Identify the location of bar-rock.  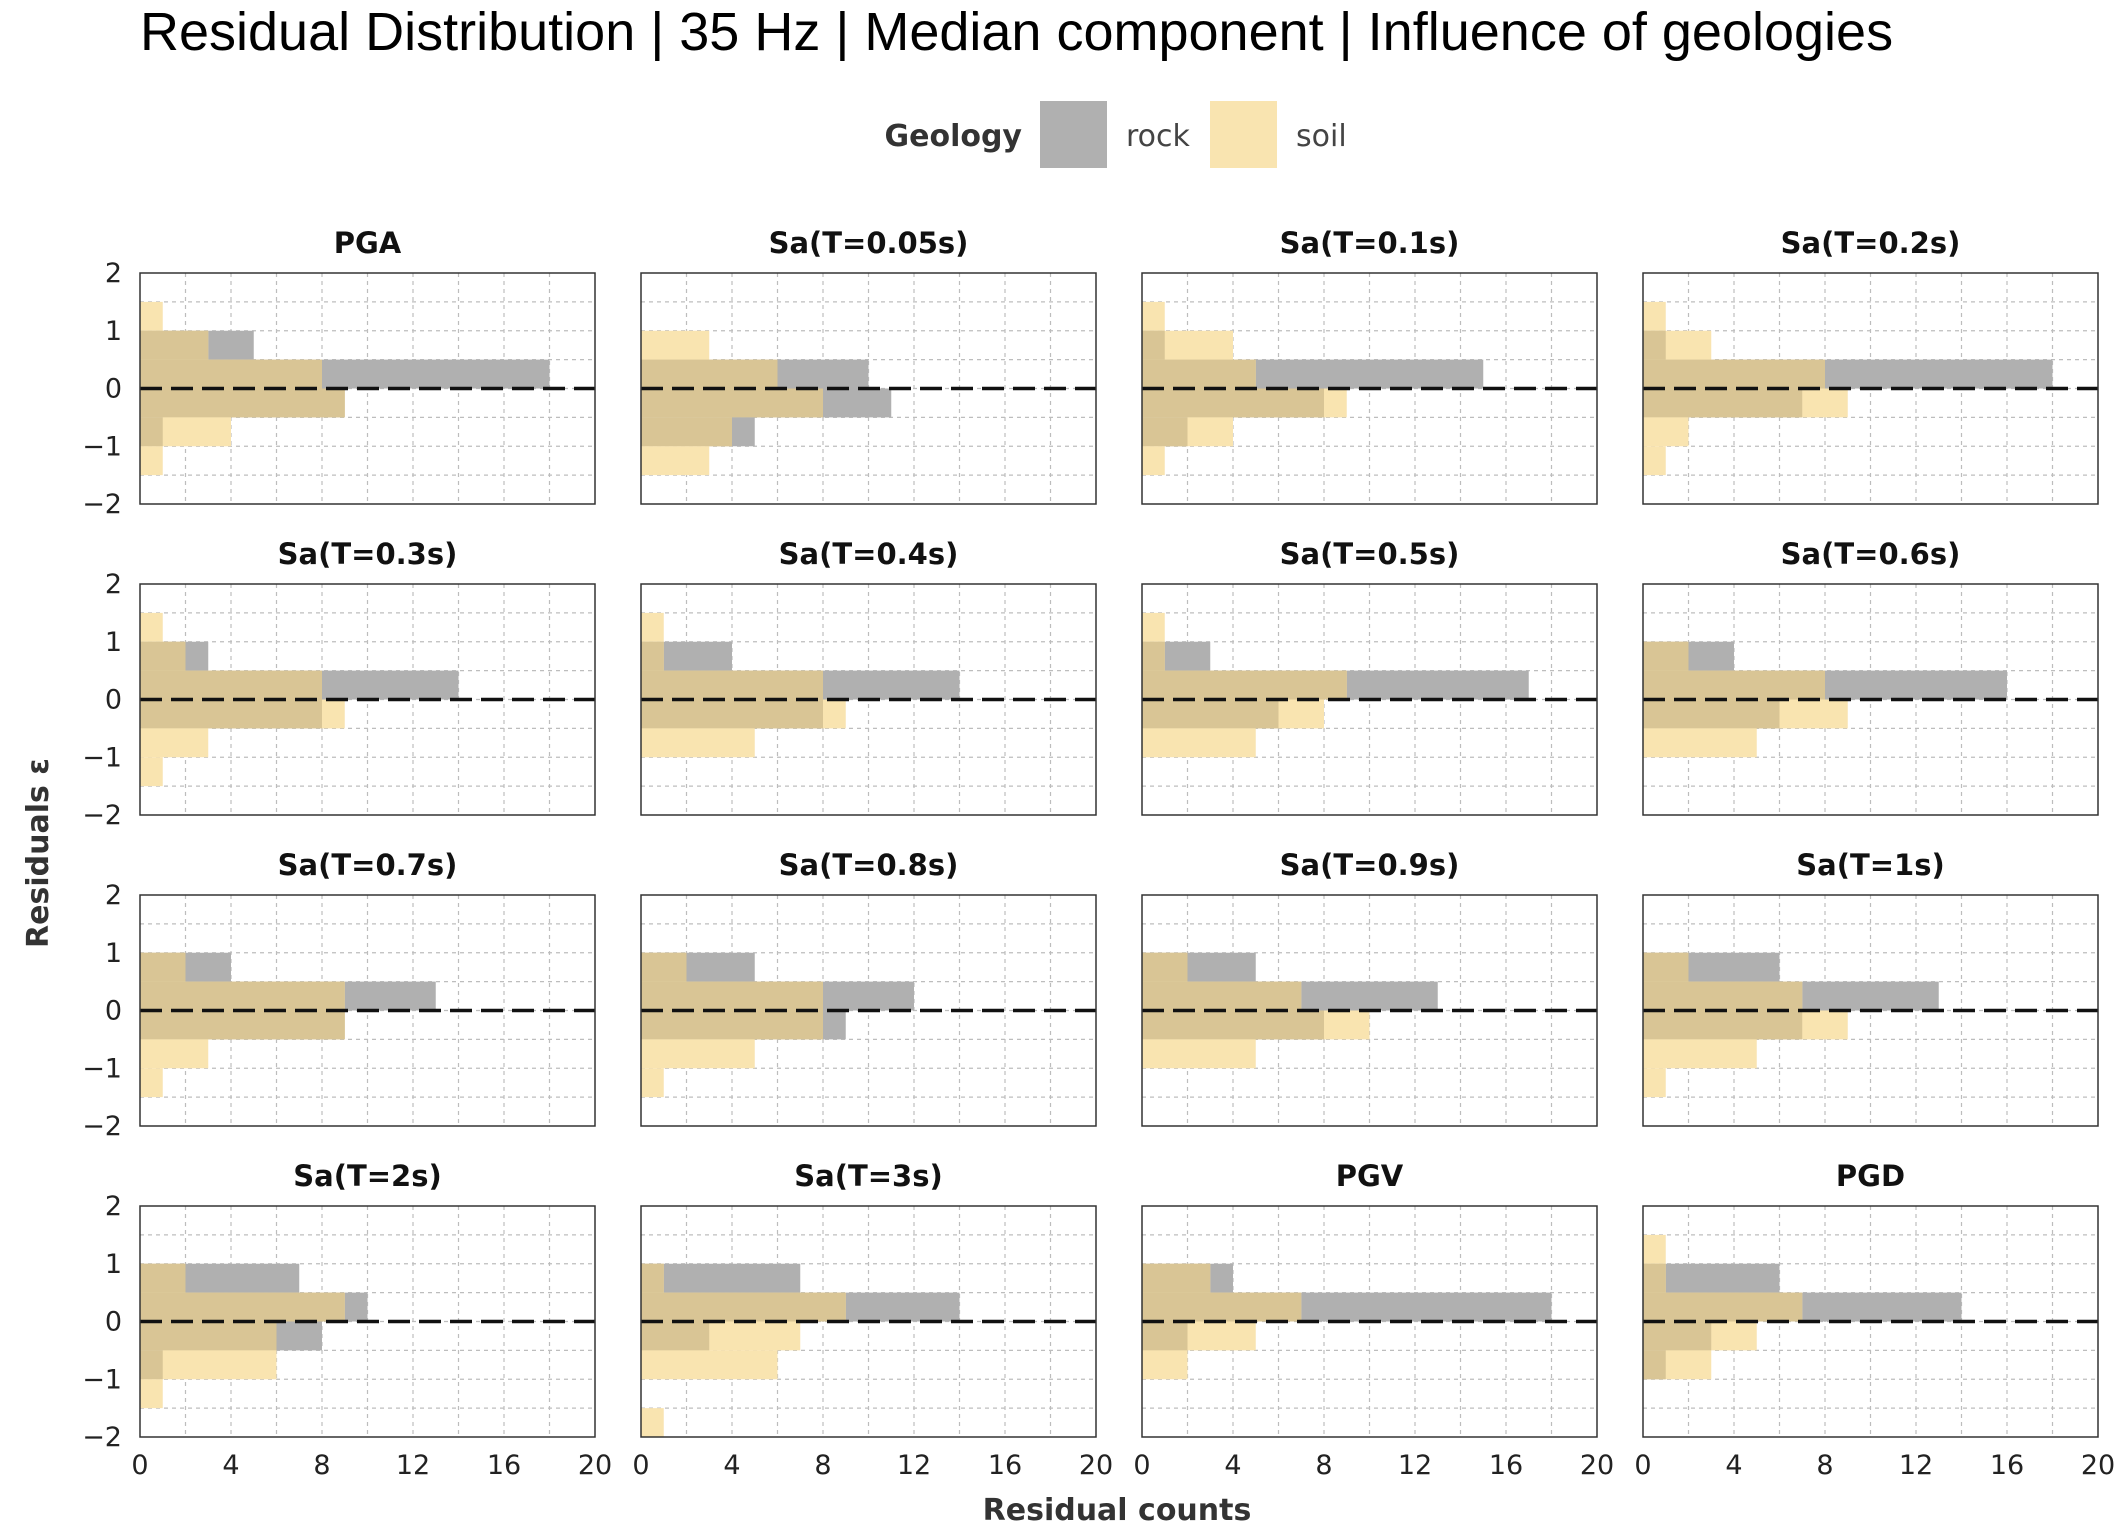
(721, 1278).